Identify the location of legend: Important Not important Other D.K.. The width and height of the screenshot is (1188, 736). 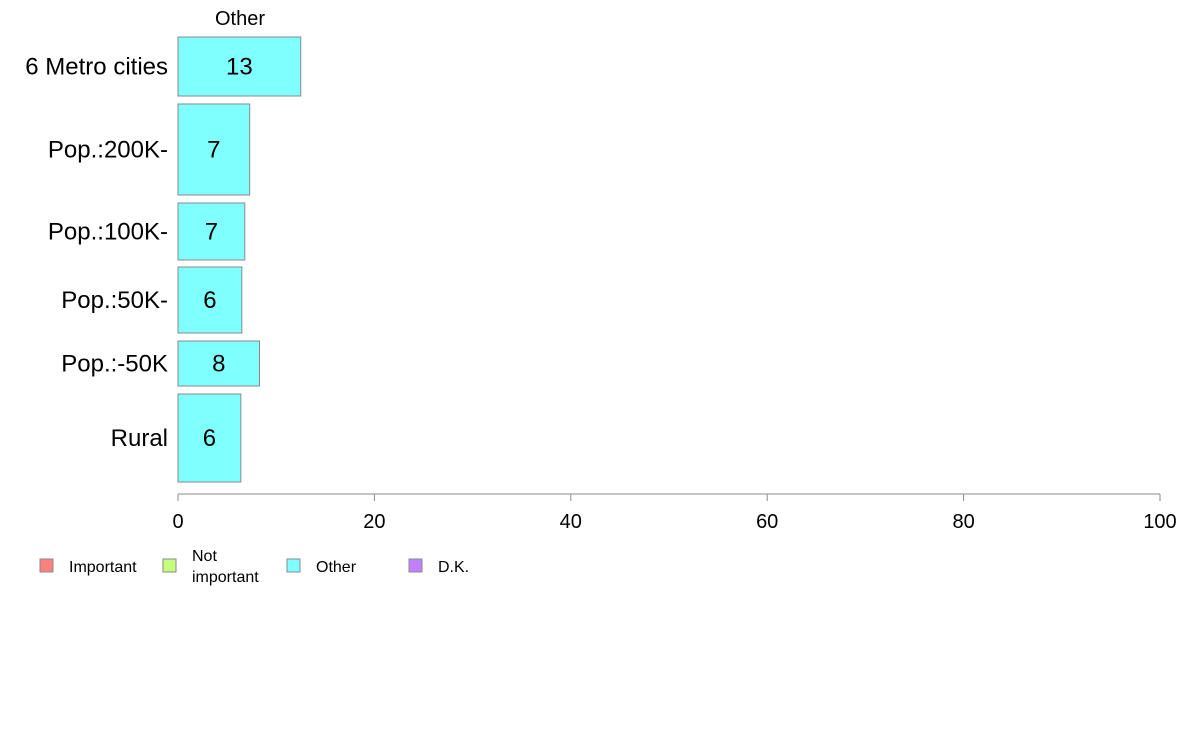
(254, 567).